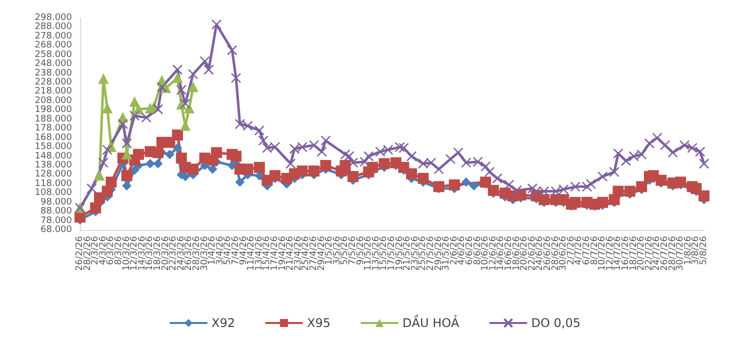  What do you see at coordinates (53, 110) in the screenshot?
I see `y-tick-label: 198.000` at bounding box center [53, 110].